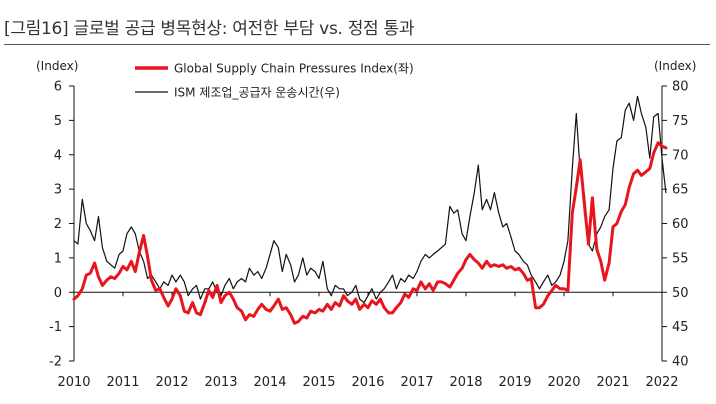 The width and height of the screenshot is (716, 404). I want to click on x-tick-label: 2020, so click(563, 382).